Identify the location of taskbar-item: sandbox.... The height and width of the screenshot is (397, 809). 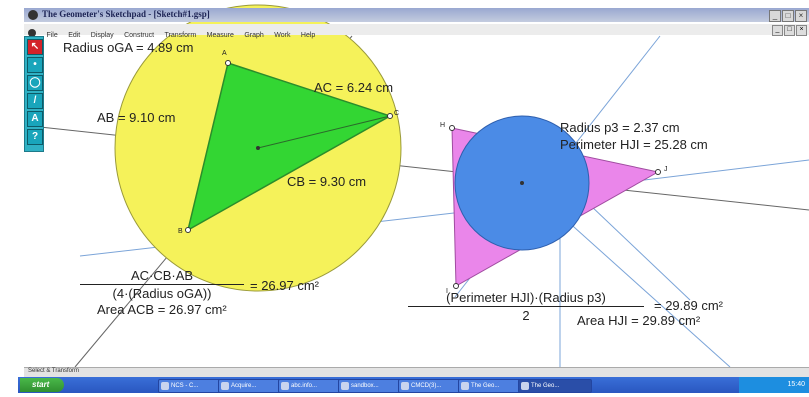
(373, 386).